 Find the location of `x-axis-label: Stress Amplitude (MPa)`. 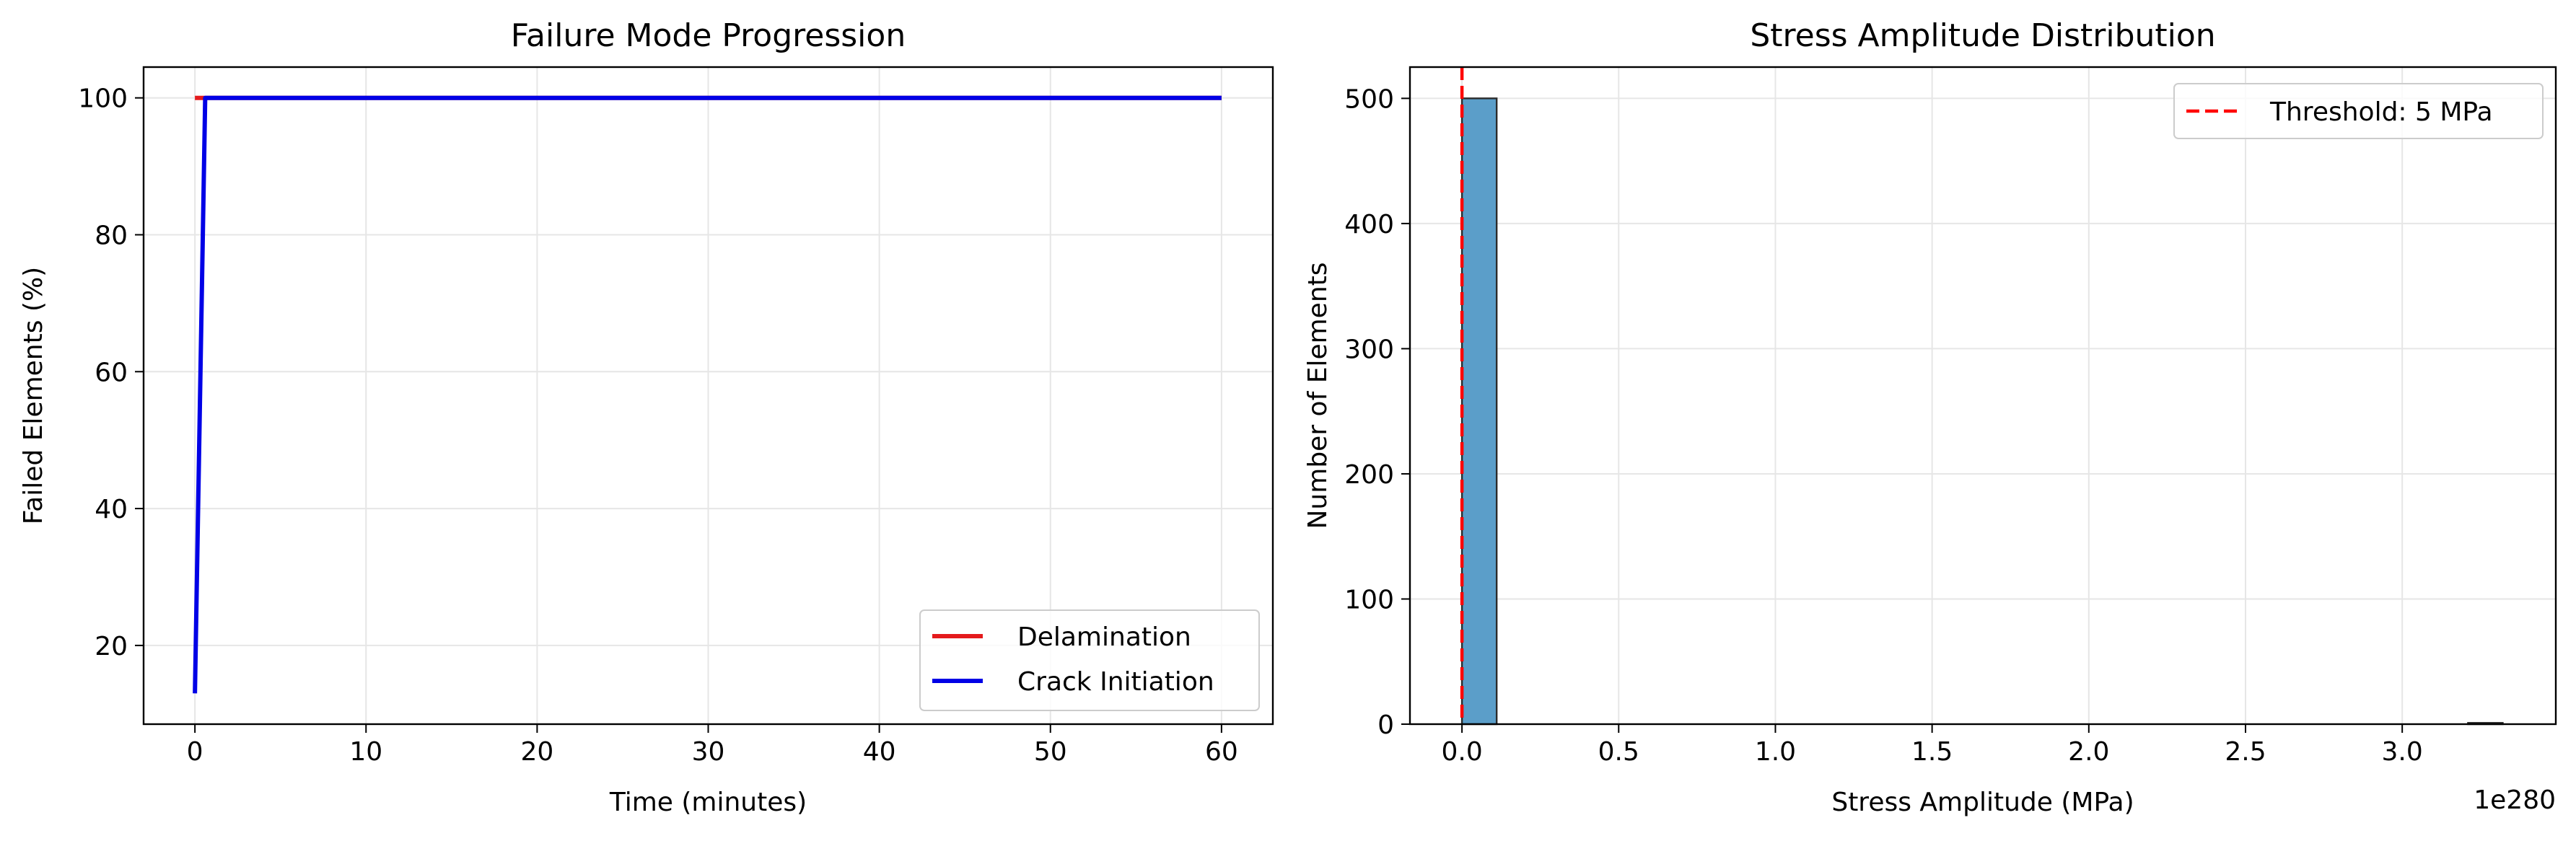

x-axis-label: Stress Amplitude (MPa) is located at coordinates (1983, 802).